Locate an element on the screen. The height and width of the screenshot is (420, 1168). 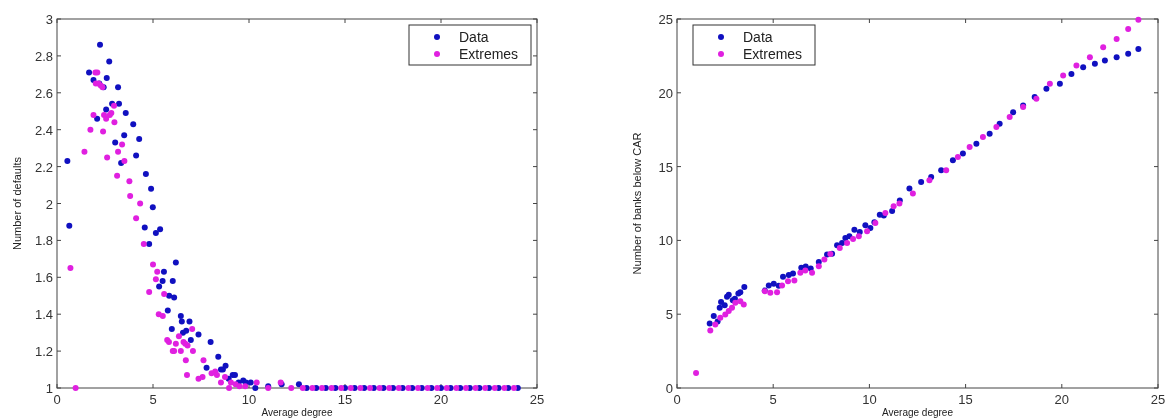
y-tick-label: 3 is located at coordinates (49, 19).